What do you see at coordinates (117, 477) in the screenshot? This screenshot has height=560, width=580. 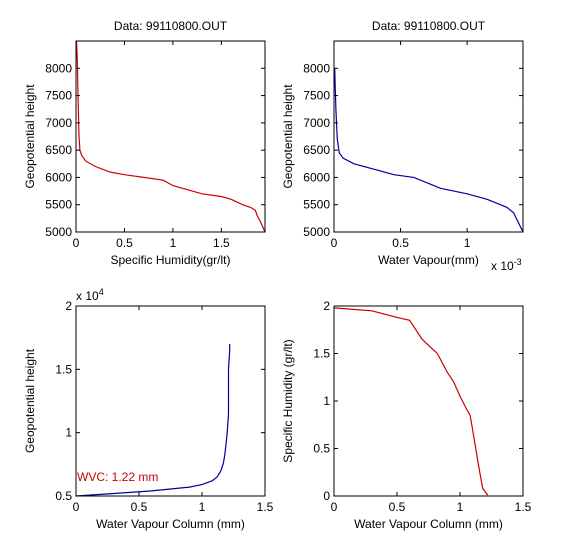 I see `wvc-annotation: WVC: 1.22 mm` at bounding box center [117, 477].